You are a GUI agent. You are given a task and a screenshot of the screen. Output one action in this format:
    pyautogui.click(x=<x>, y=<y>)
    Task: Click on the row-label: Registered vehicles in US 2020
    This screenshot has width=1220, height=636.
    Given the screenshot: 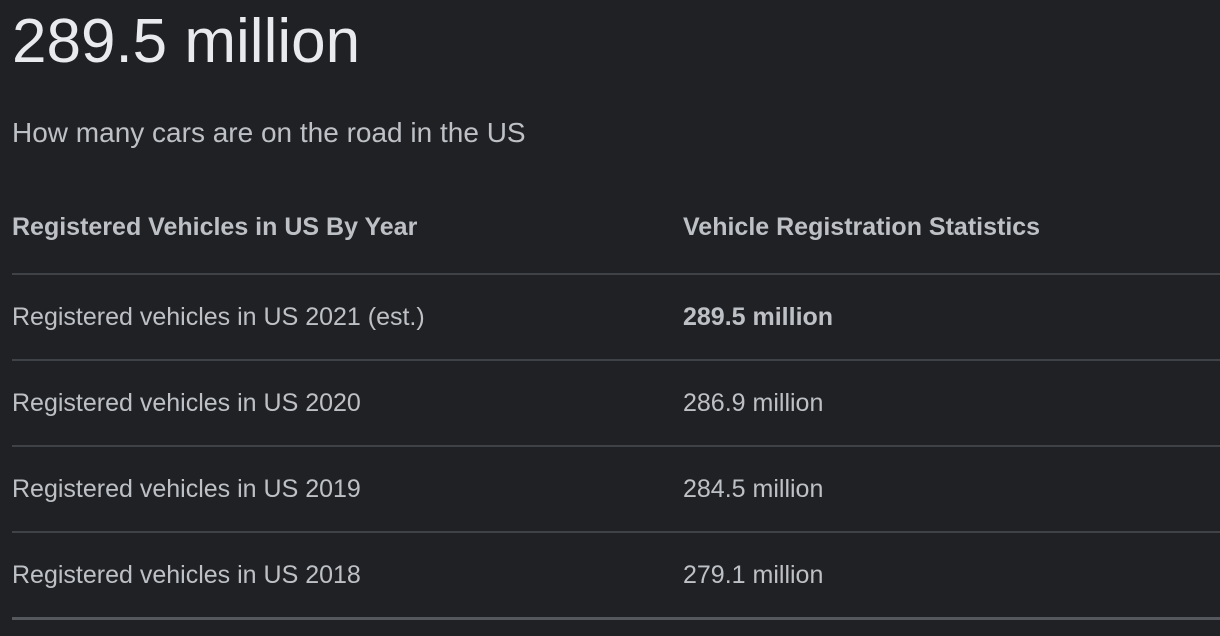 What is the action you would take?
    pyautogui.click(x=186, y=403)
    